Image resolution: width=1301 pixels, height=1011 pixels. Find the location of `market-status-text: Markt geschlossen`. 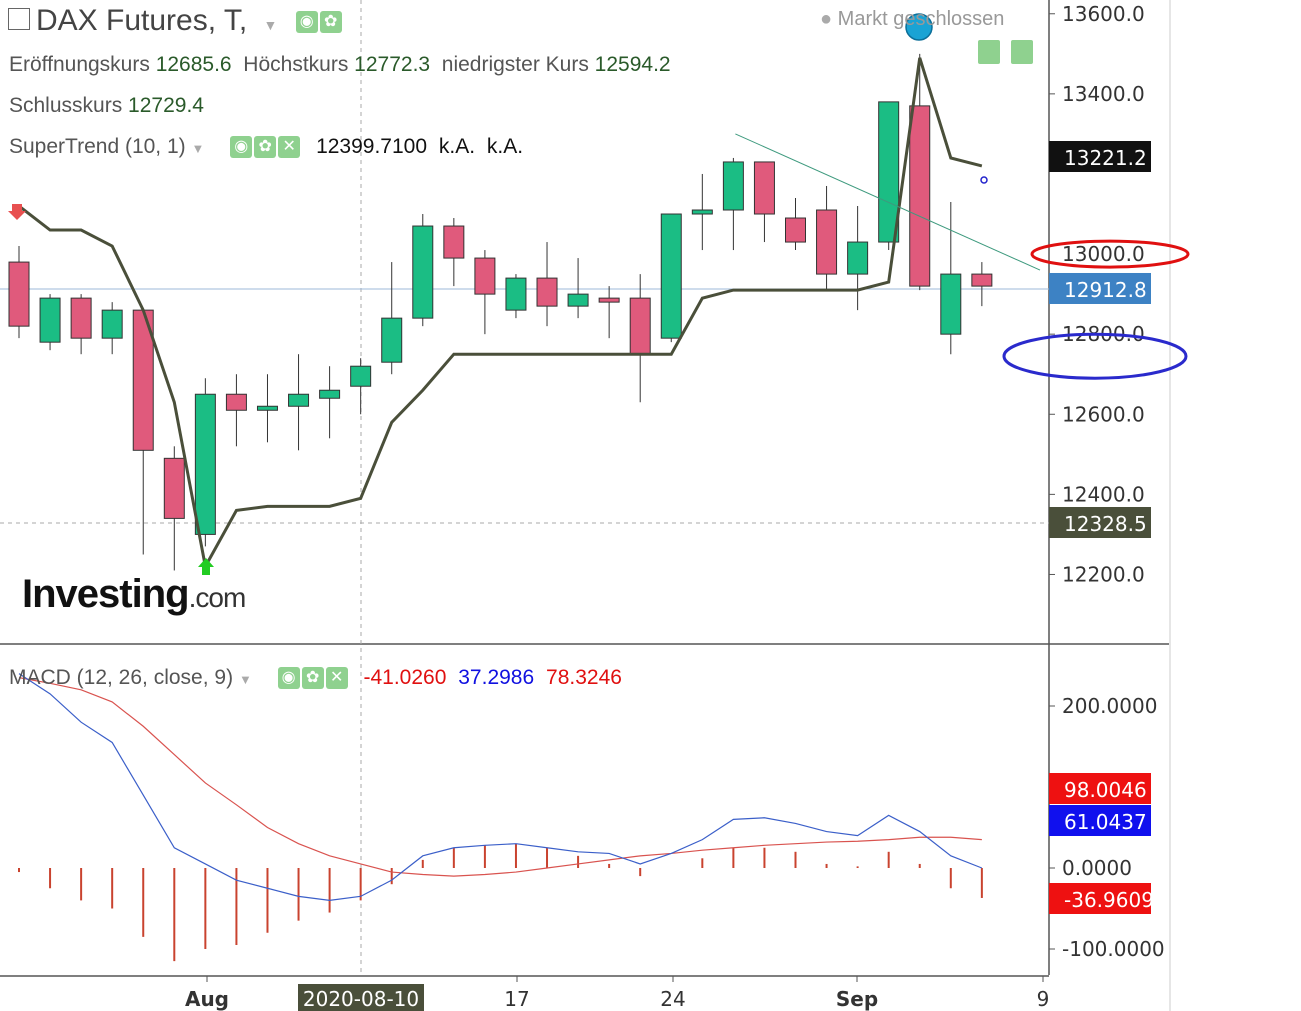

market-status-text: Markt geschlossen is located at coordinates (921, 19).